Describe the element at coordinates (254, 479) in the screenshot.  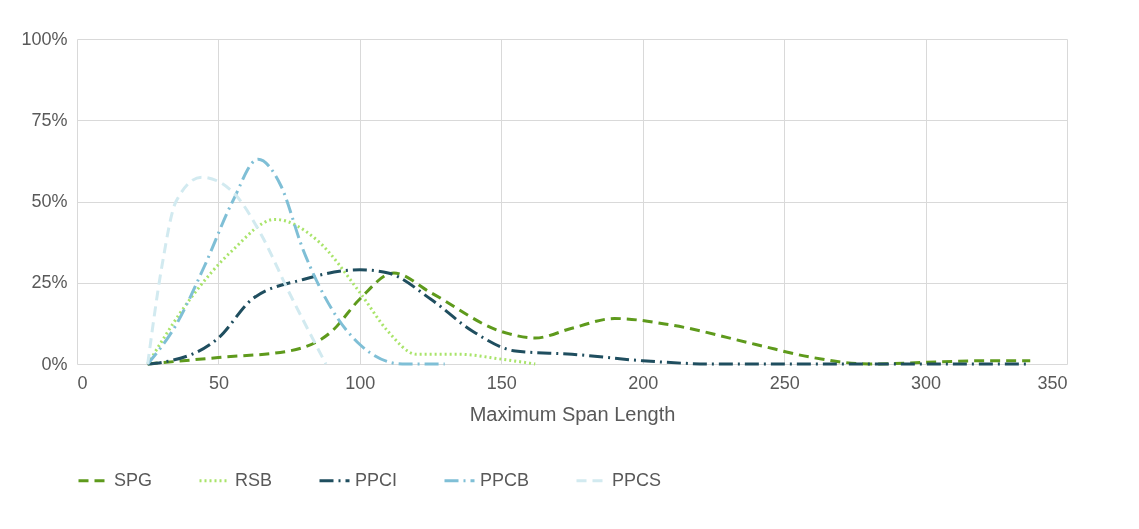
I see `legend-label: RSB` at that location.